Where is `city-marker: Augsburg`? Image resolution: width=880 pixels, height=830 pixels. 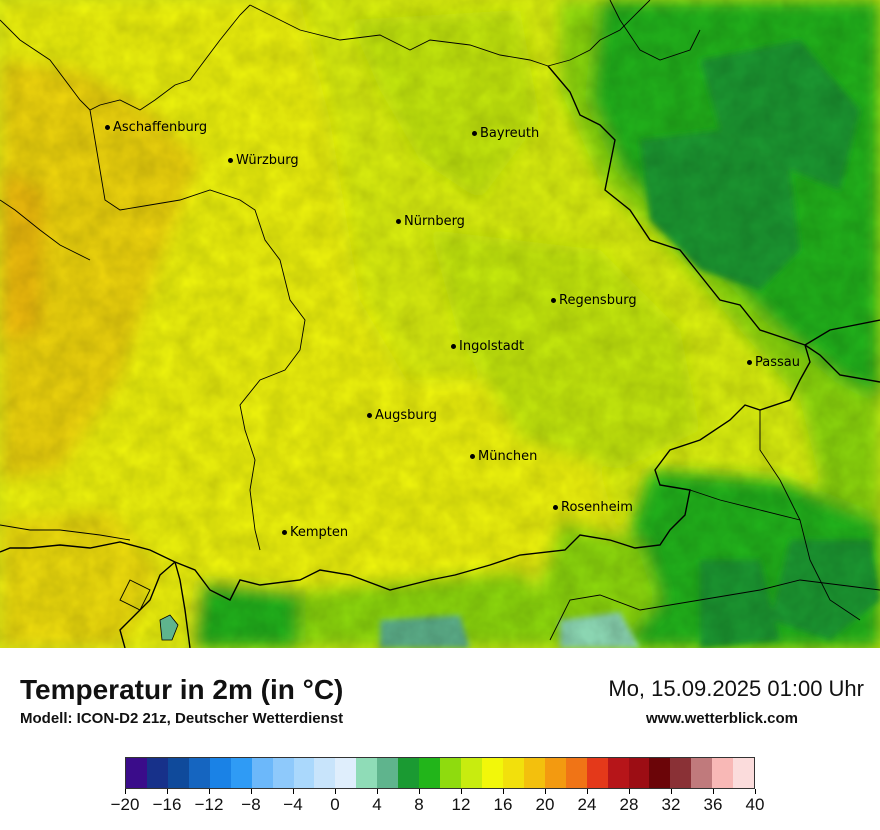
city-marker: Augsburg is located at coordinates (402, 415).